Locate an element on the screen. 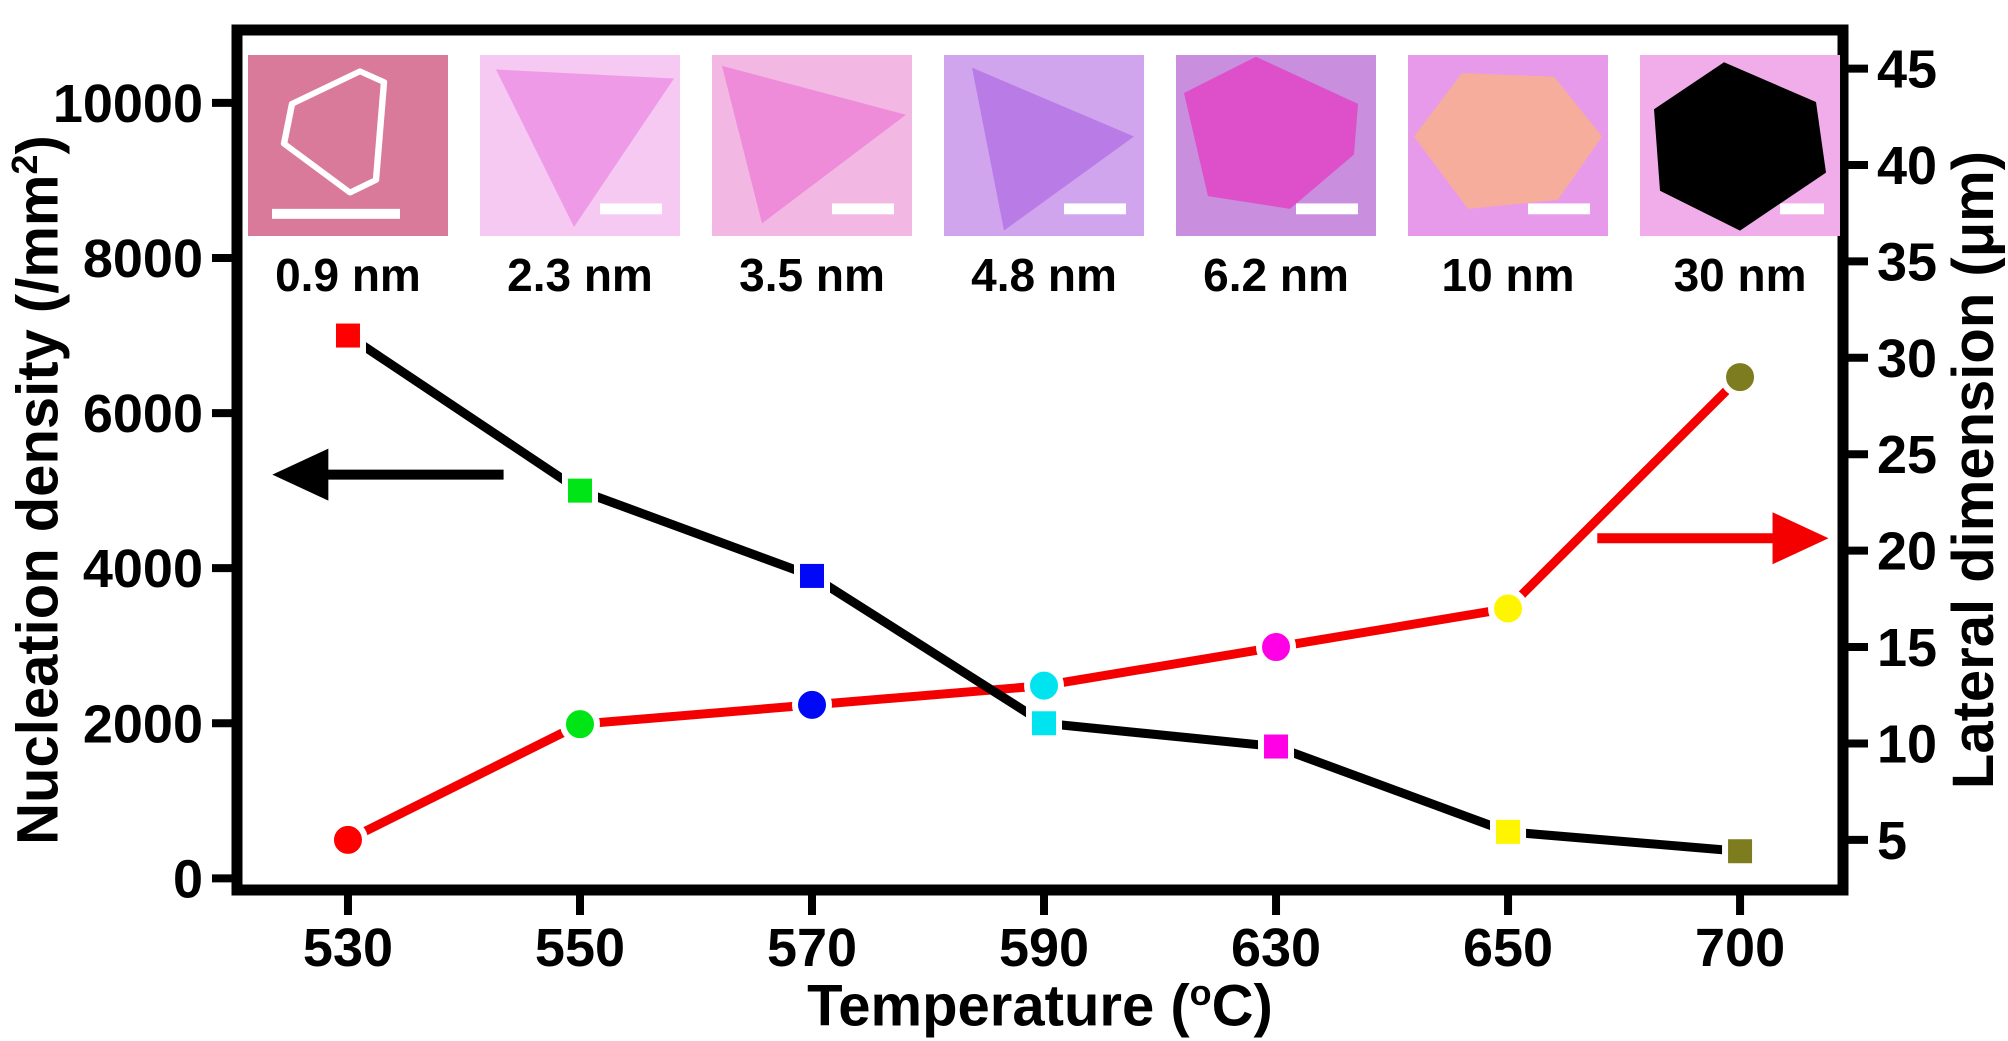 This screenshot has width=2008, height=1041. right-axis-tick-label: 45 is located at coordinates (1907, 70).